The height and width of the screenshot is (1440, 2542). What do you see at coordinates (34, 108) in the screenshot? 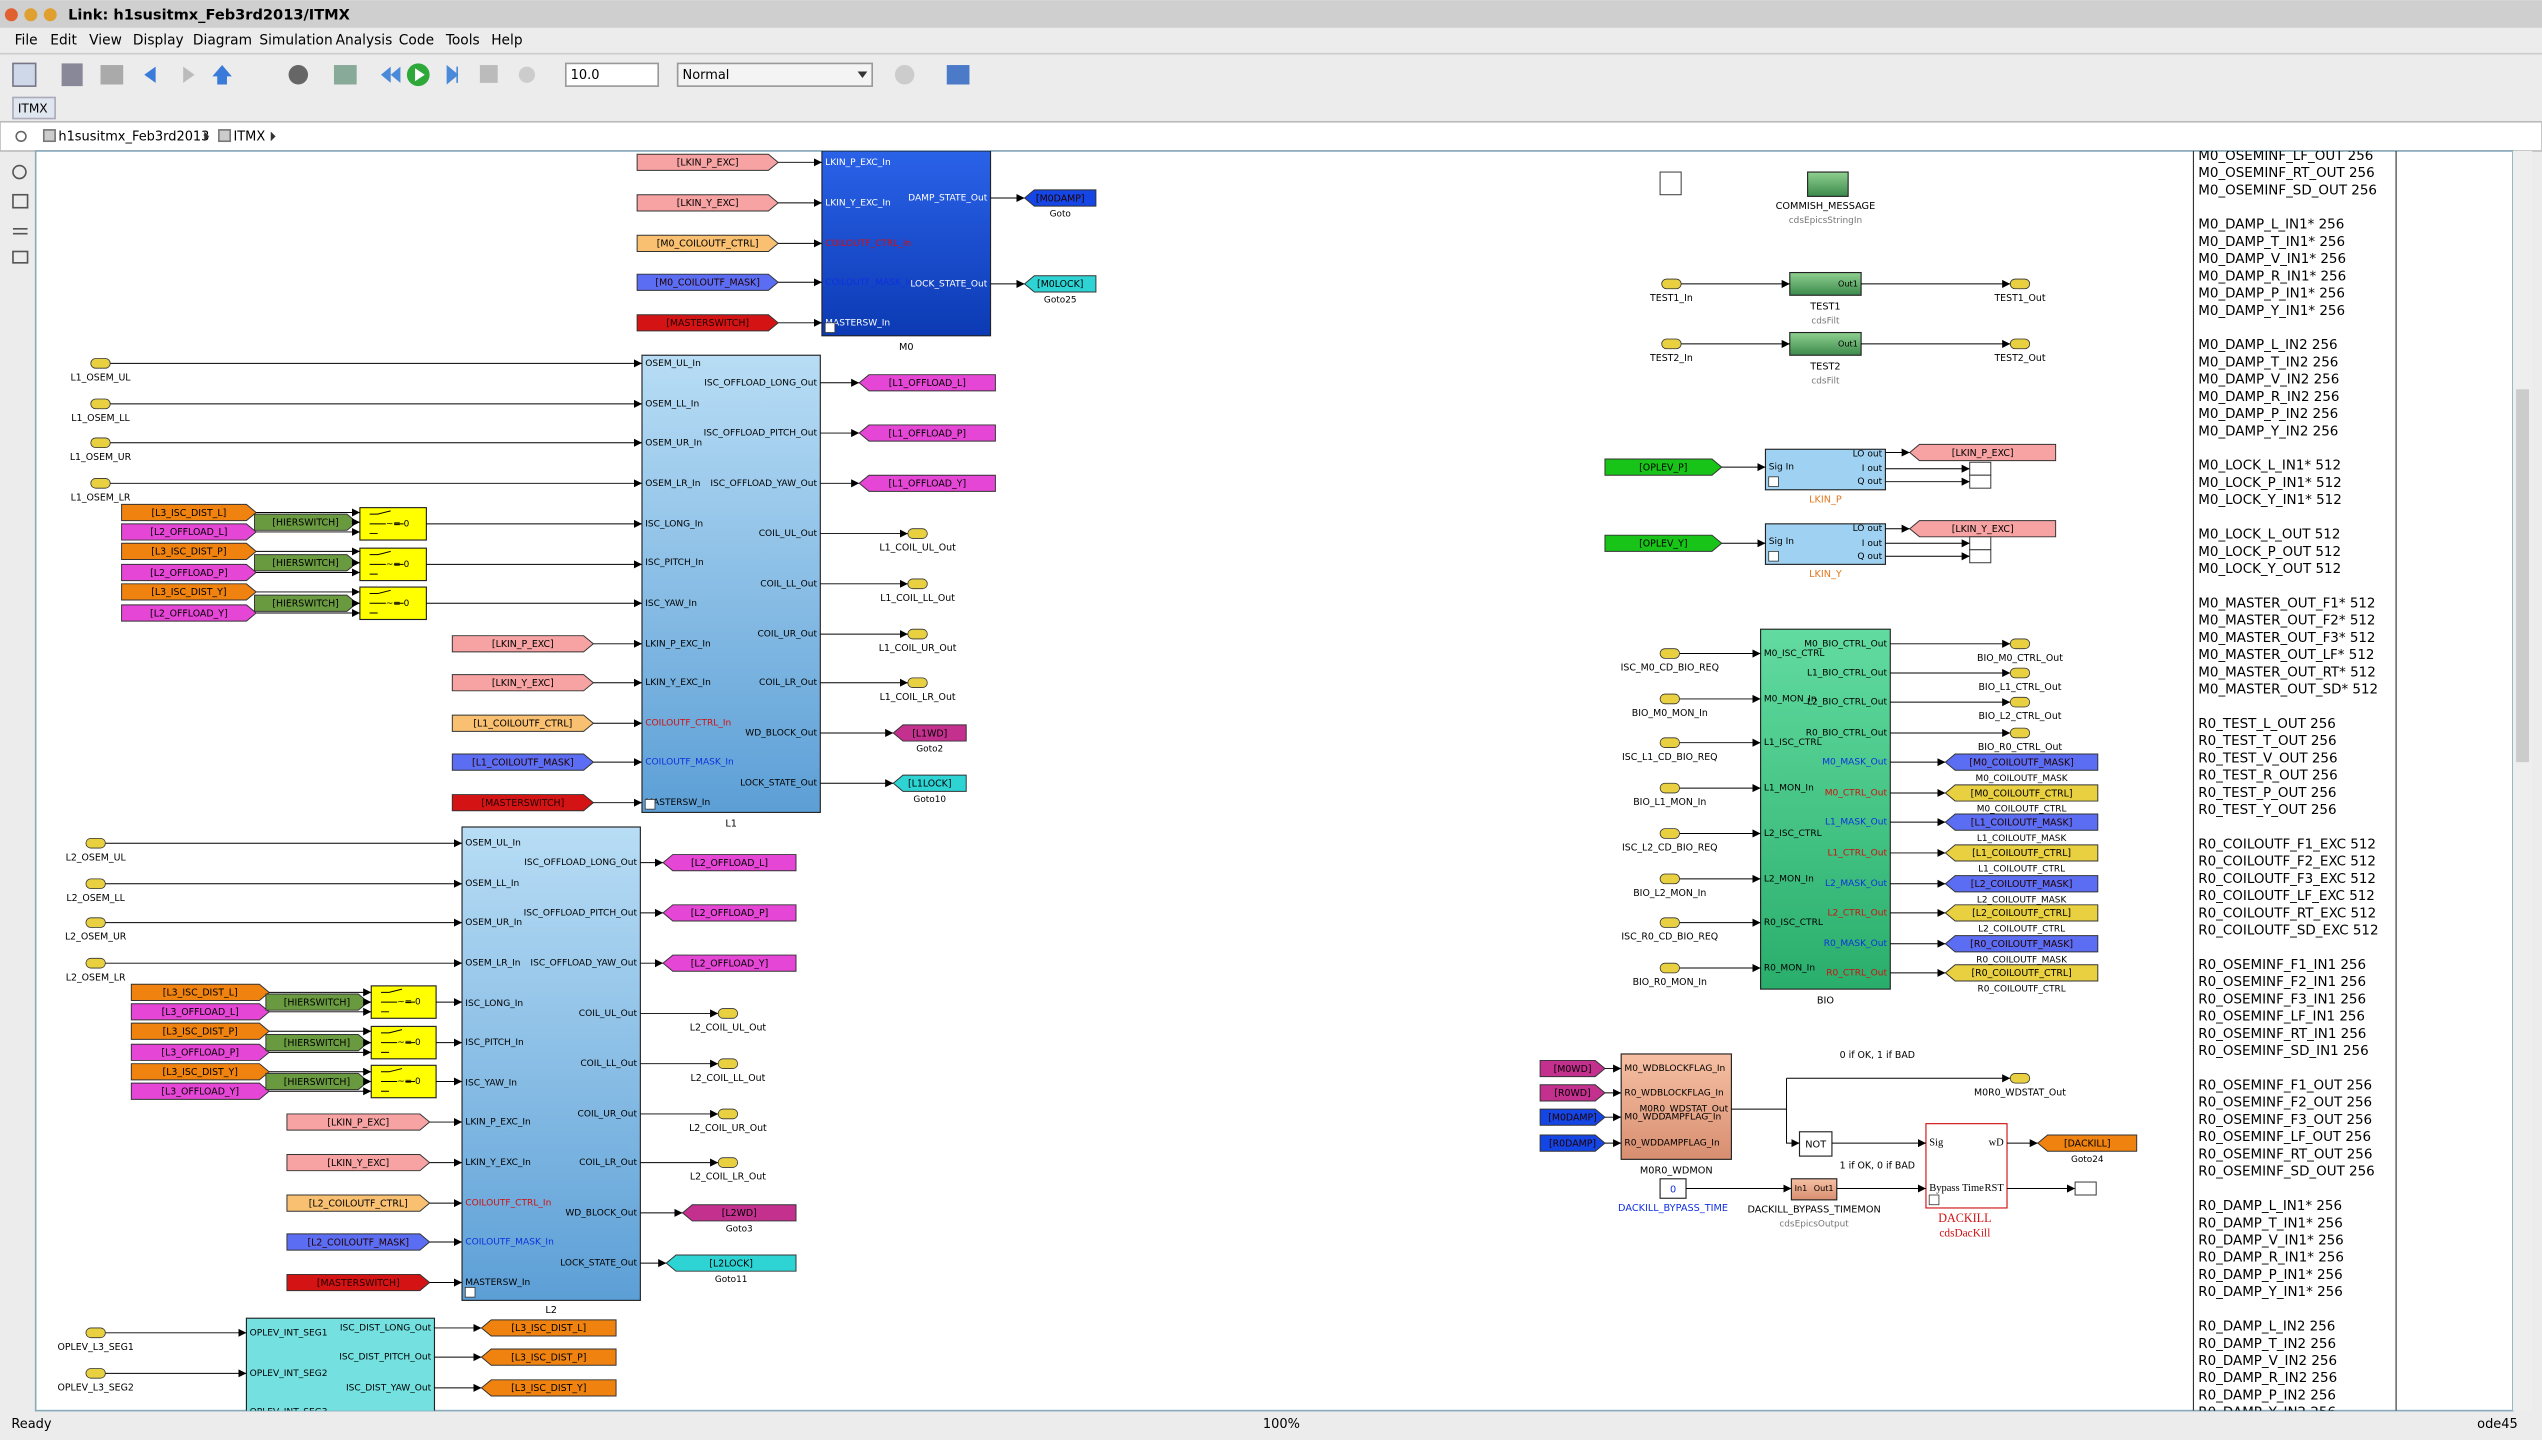
I see `model-tab` at bounding box center [34, 108].